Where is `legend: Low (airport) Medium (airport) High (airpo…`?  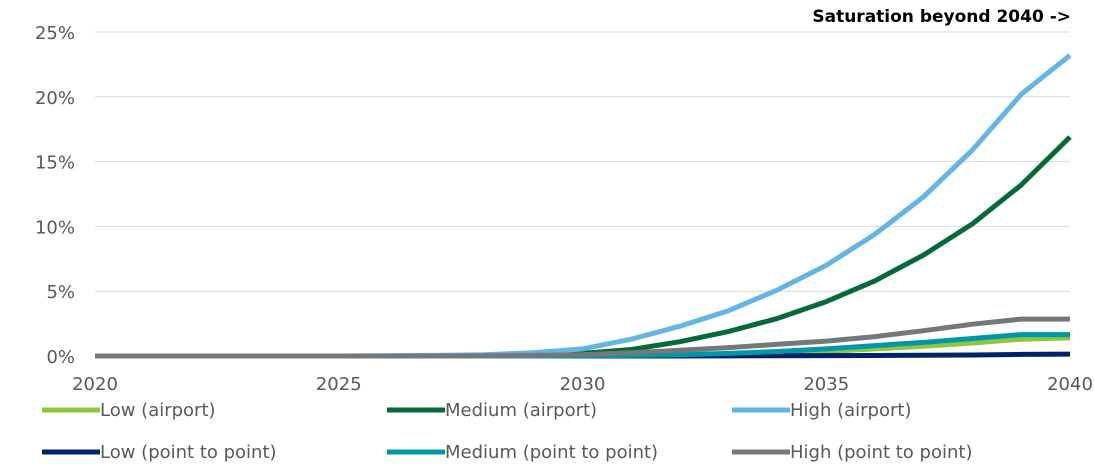 legend: Low (airport) Medium (airport) High (airpo… is located at coordinates (507, 431).